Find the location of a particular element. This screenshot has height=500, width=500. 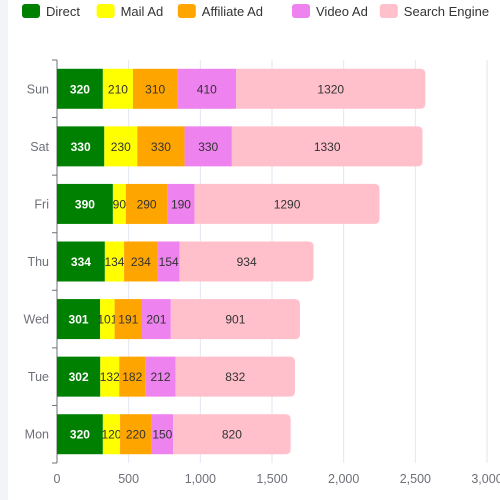

data-label-direct-mon: 320 is located at coordinates (80, 435).